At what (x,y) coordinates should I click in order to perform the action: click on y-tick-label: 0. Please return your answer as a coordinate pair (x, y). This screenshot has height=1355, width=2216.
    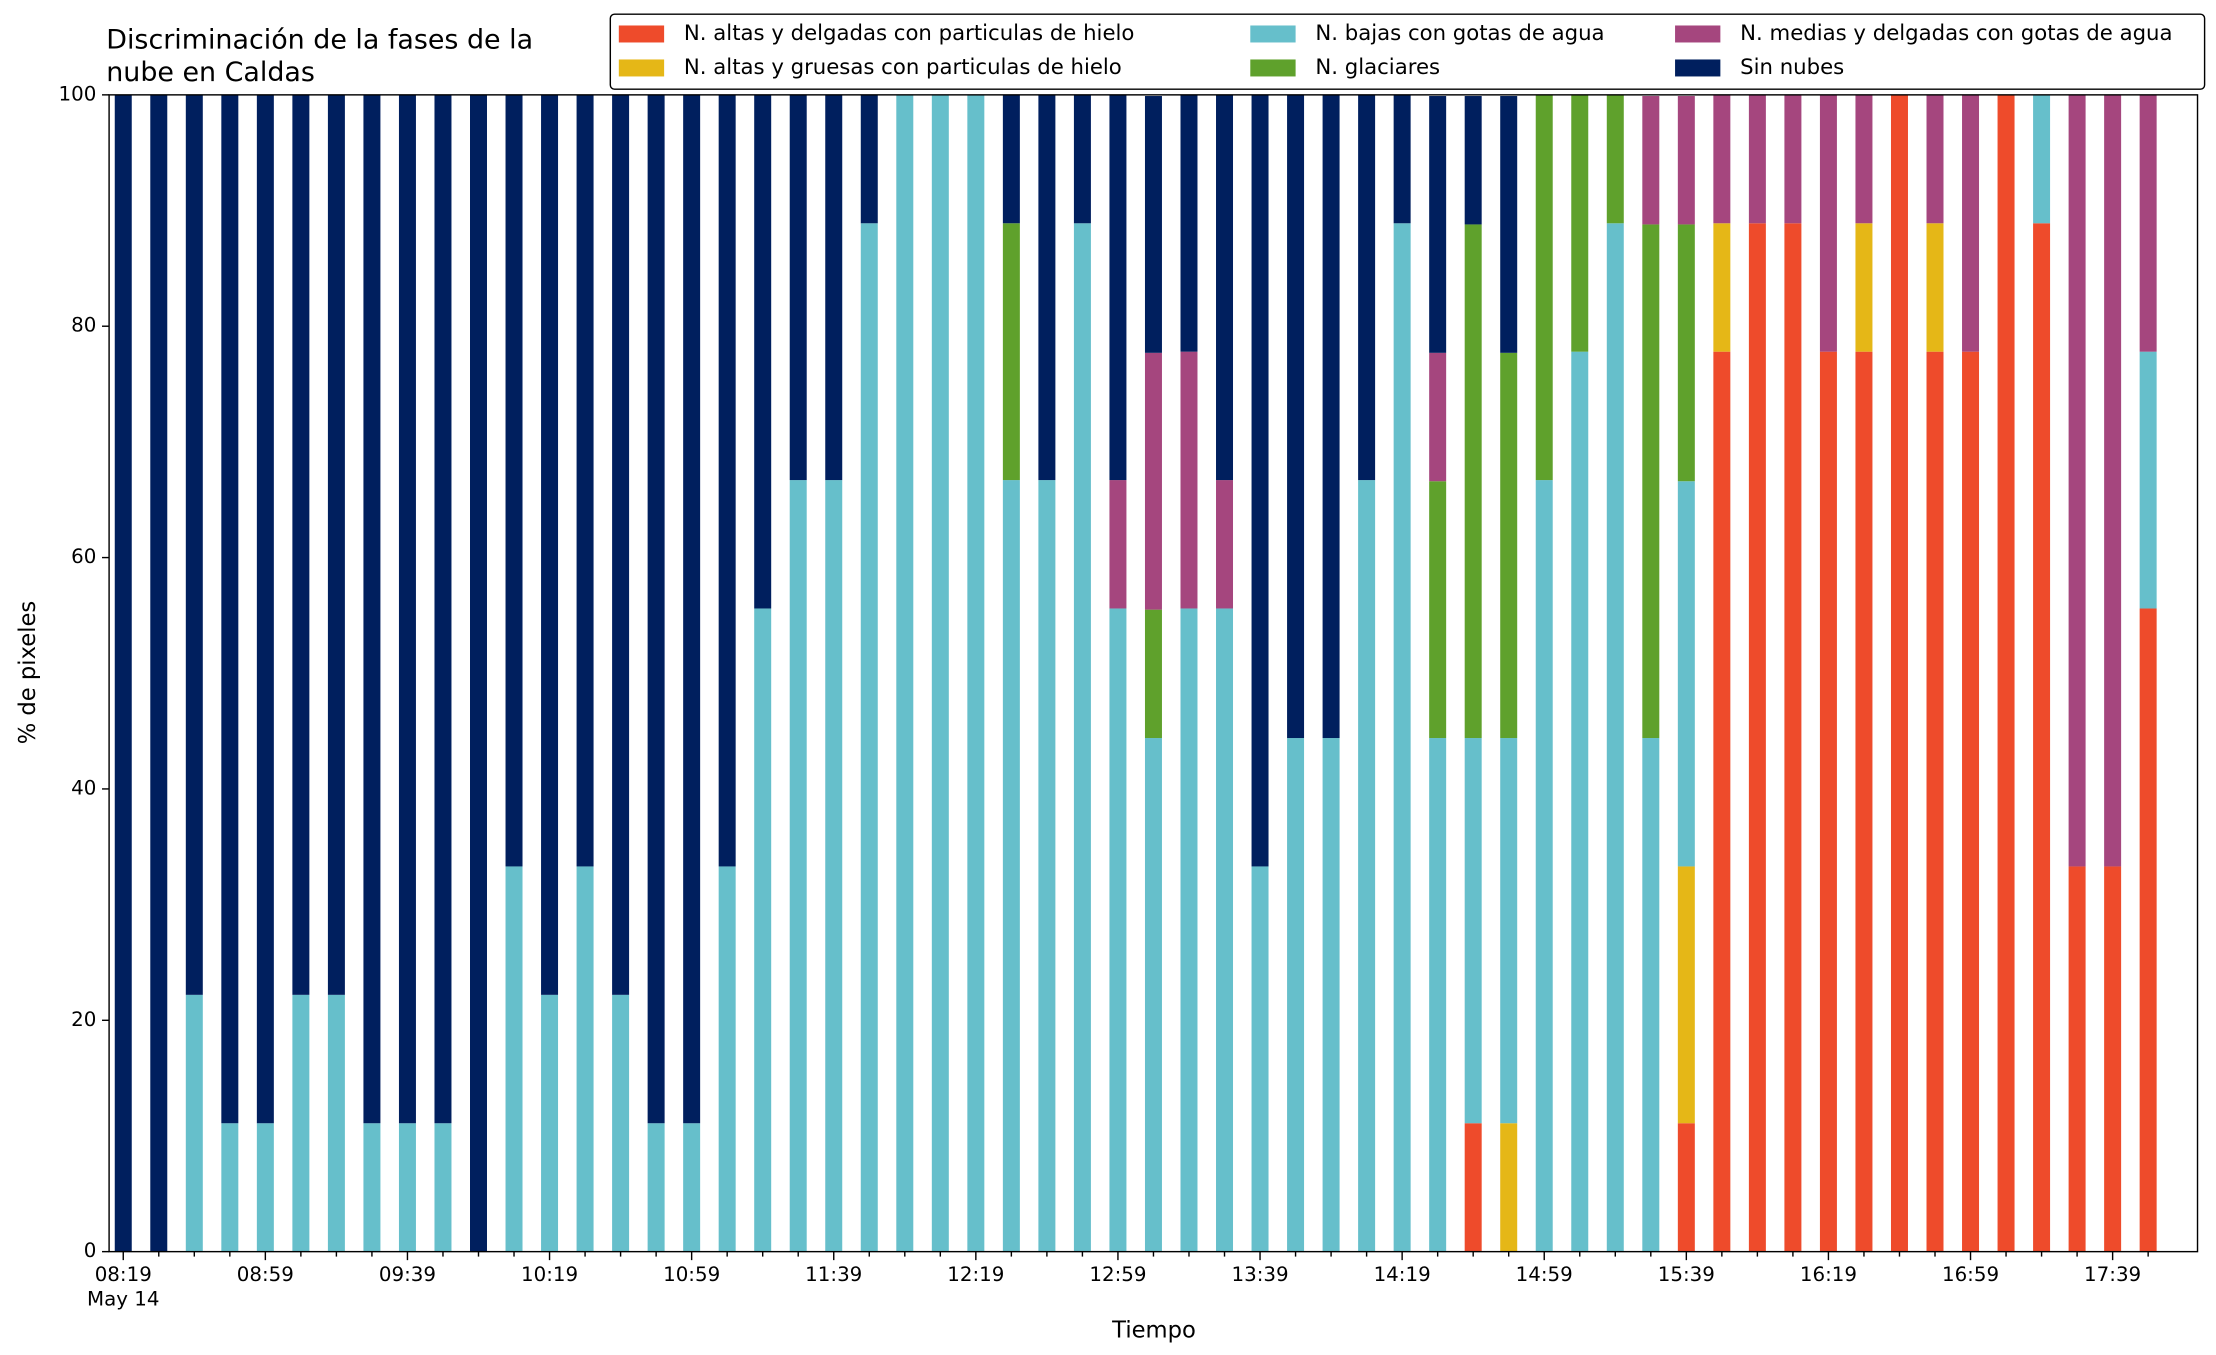
    Looking at the image, I should click on (90, 1250).